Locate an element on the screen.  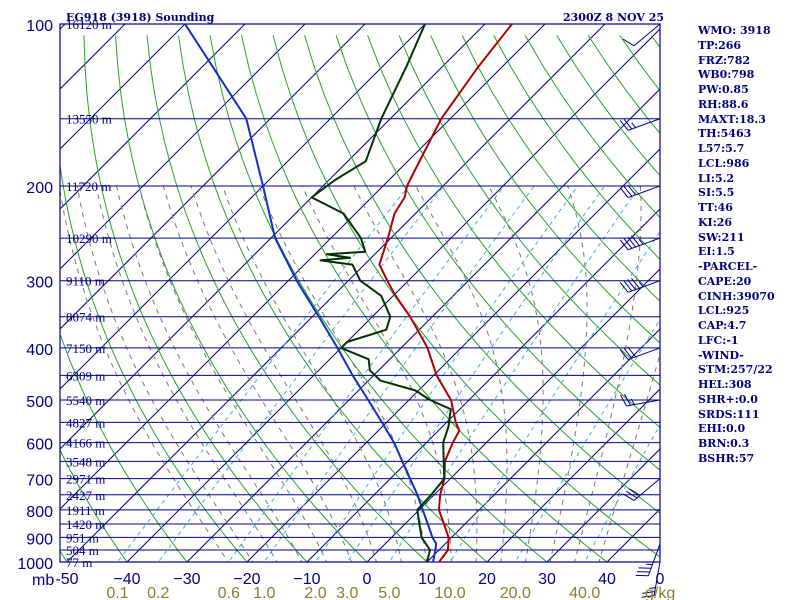
temperature-tick-label: 30 is located at coordinates (547, 579).